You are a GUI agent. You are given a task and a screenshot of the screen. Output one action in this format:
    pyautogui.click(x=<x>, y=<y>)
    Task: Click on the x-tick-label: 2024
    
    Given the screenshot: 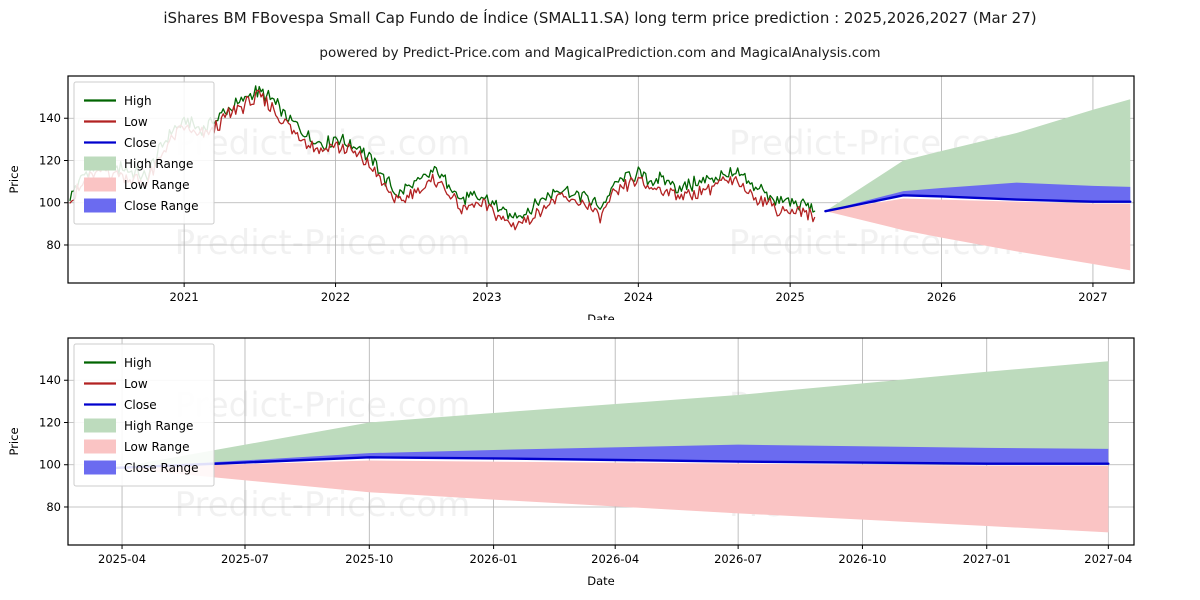 What is the action you would take?
    pyautogui.click(x=638, y=297)
    